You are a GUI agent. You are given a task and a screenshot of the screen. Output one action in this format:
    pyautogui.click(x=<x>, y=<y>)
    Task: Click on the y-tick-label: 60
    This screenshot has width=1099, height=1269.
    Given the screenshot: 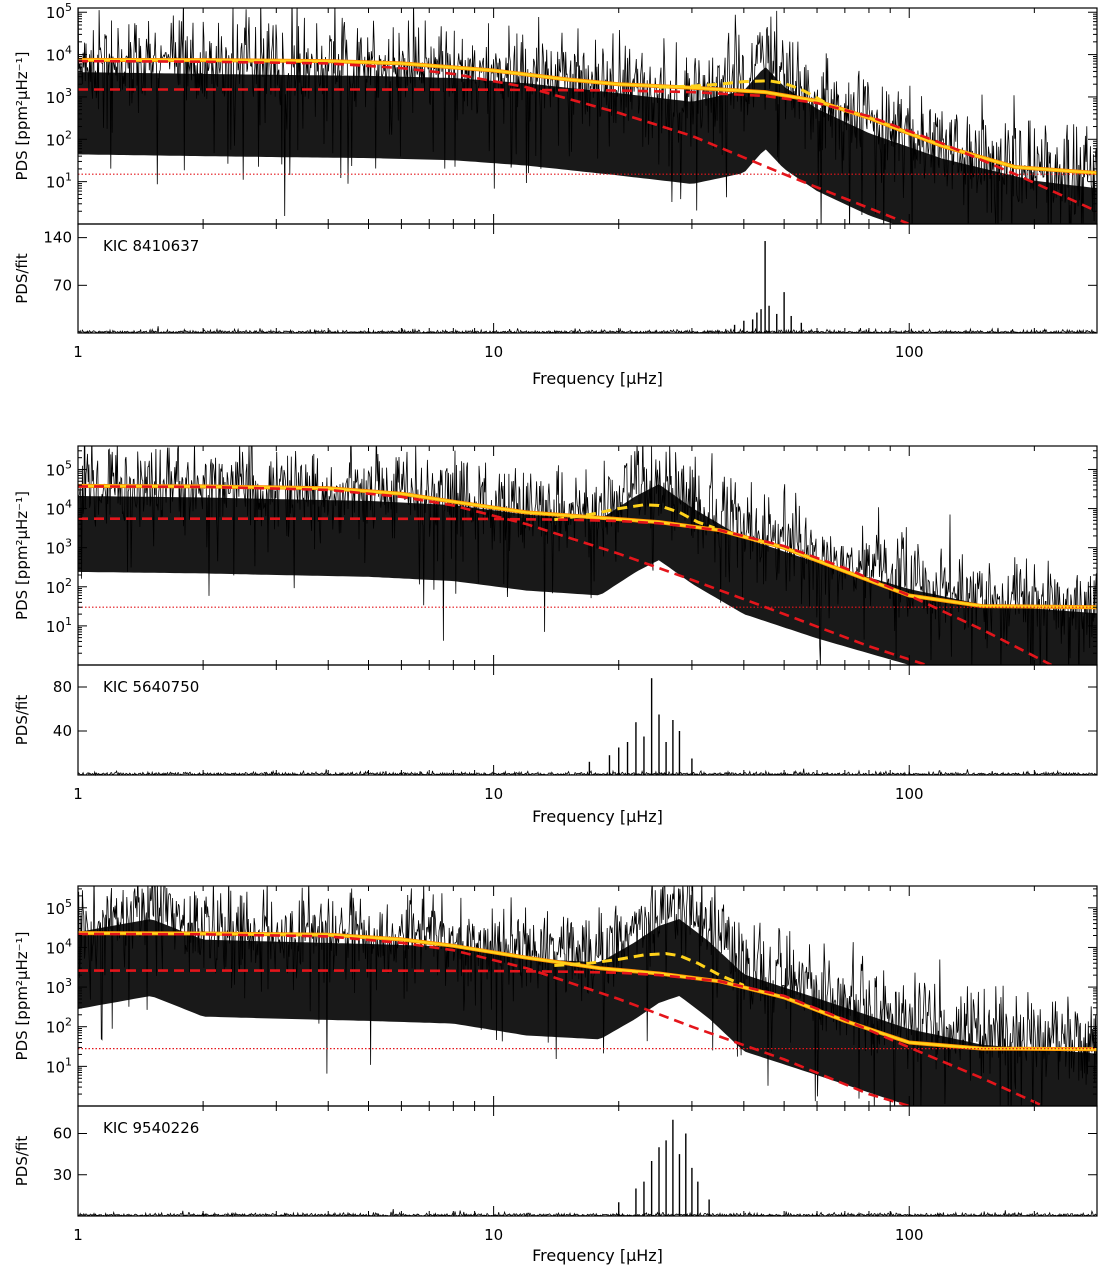 What is the action you would take?
    pyautogui.click(x=62, y=1134)
    